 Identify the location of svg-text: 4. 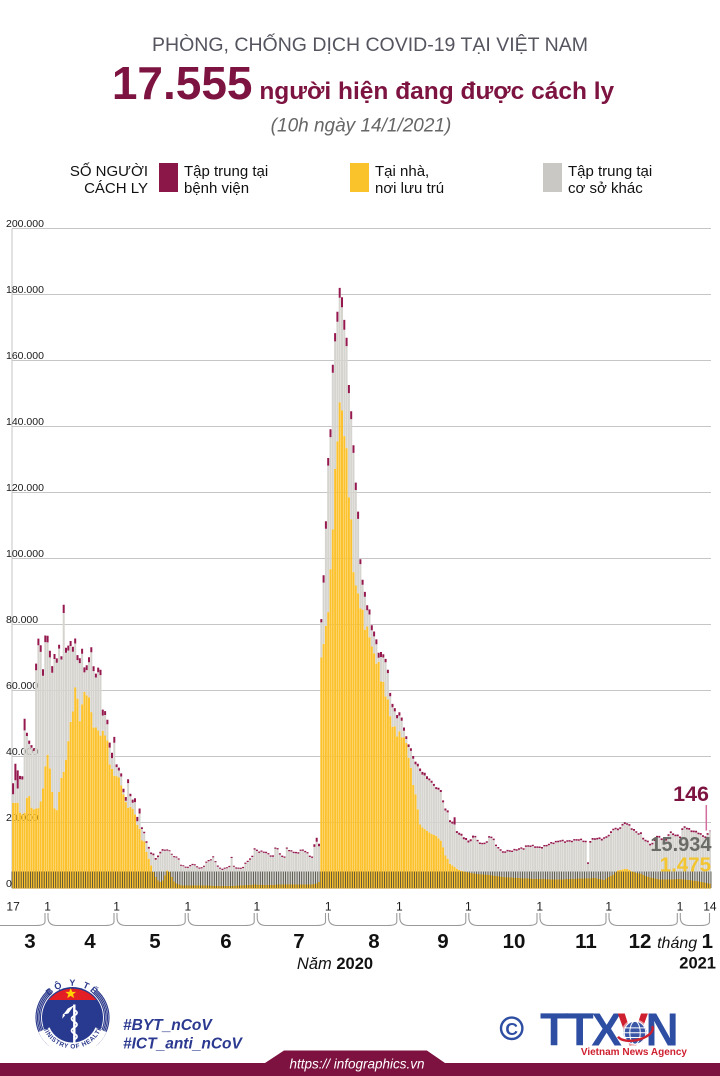
(90, 941).